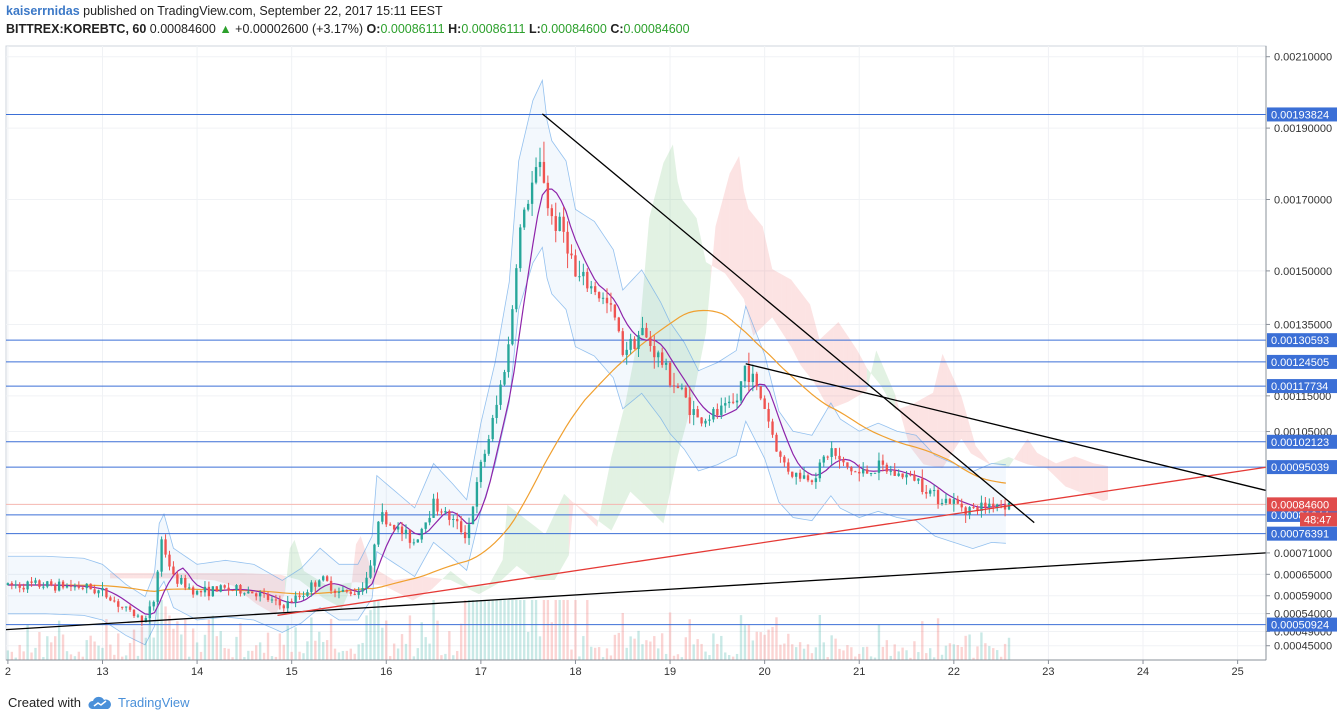 The width and height of the screenshot is (1344, 720). I want to click on author-link: kaiserrnidas, so click(43, 11).